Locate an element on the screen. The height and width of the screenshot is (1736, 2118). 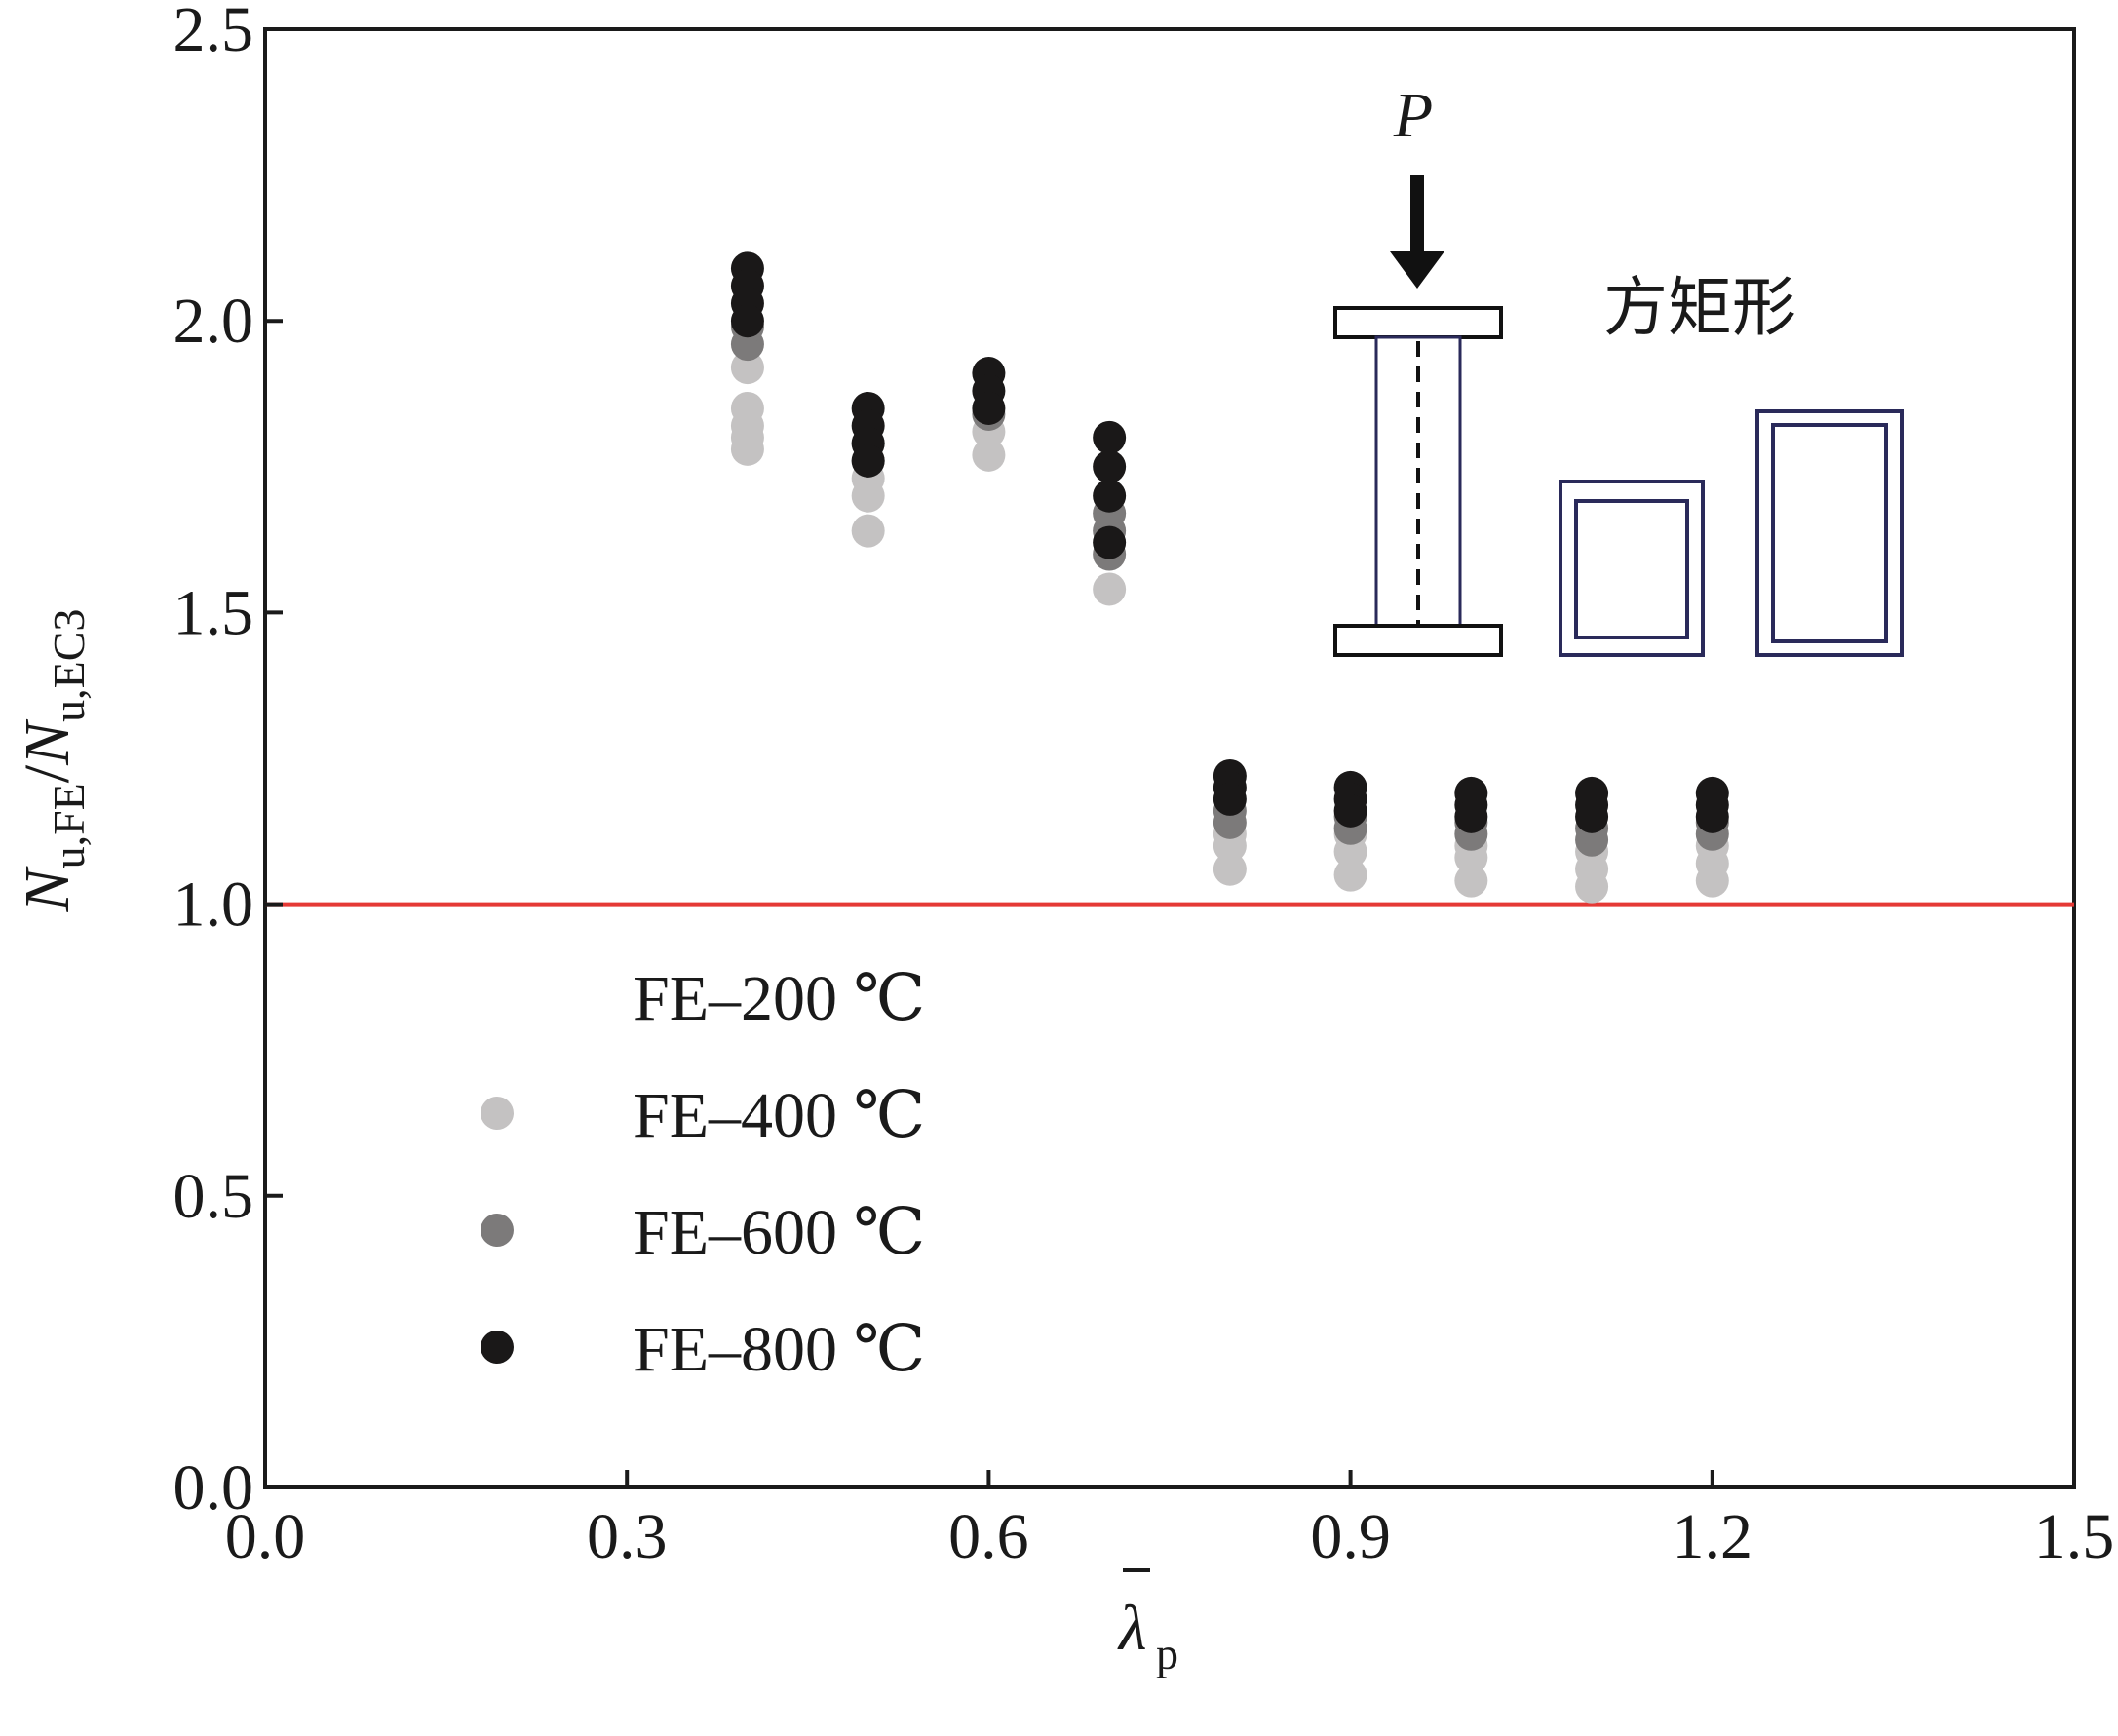
y-axis-title-n2: N is located at coordinates (47, 742).